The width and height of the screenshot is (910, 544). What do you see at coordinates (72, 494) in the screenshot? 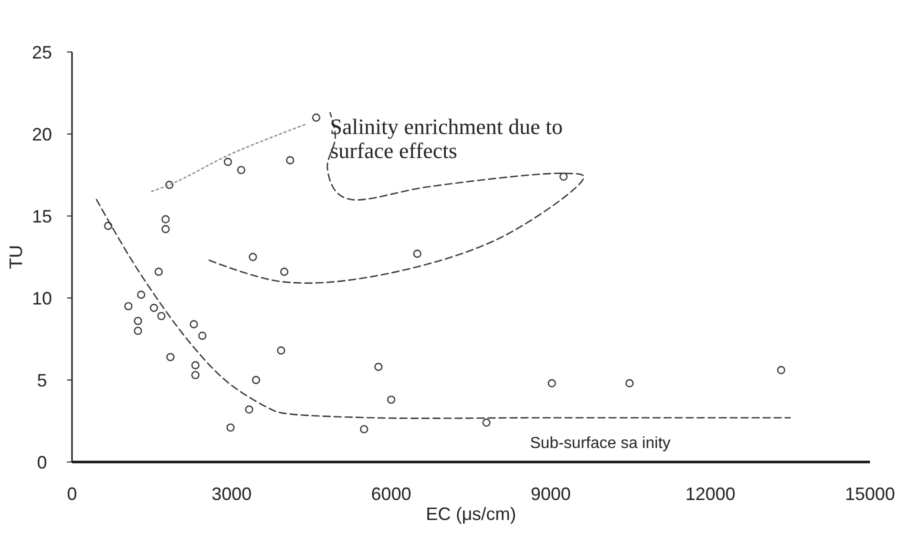
I see `x-tick-label: 0` at bounding box center [72, 494].